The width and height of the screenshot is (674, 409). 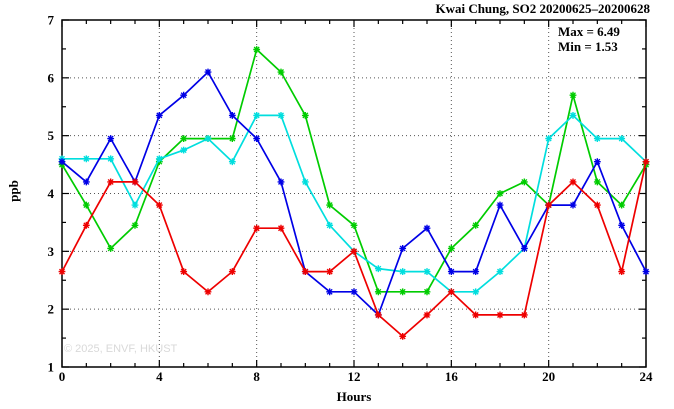 I want to click on y-tick-label: 6, so click(x=51, y=77).